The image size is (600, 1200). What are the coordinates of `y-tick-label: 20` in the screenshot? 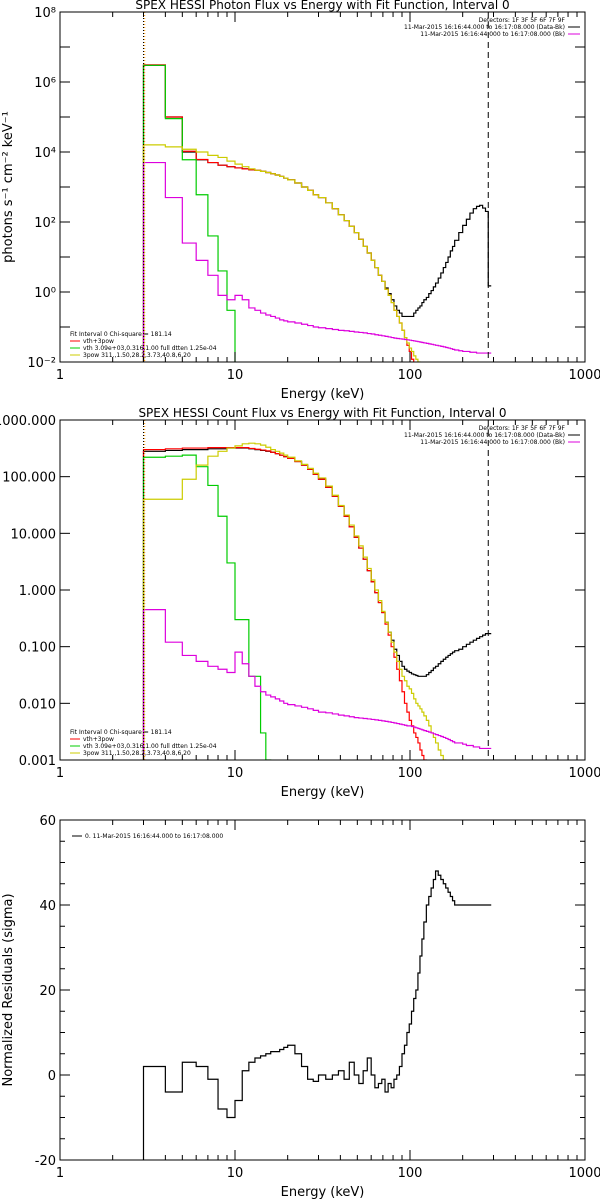 It's located at (47, 991).